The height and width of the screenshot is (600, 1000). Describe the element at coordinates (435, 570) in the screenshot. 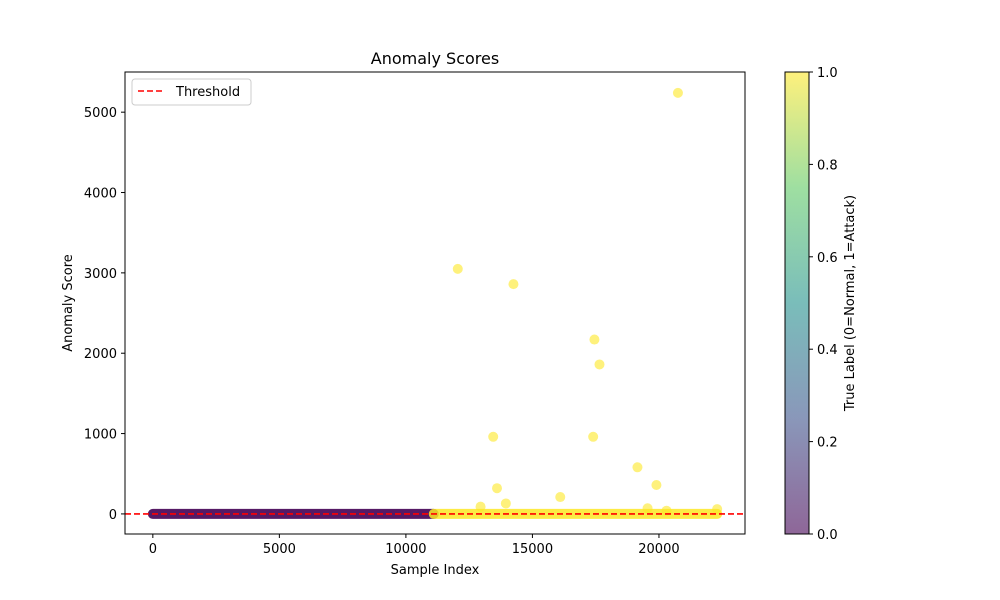

I see `x-axis-label: Sample Index` at that location.